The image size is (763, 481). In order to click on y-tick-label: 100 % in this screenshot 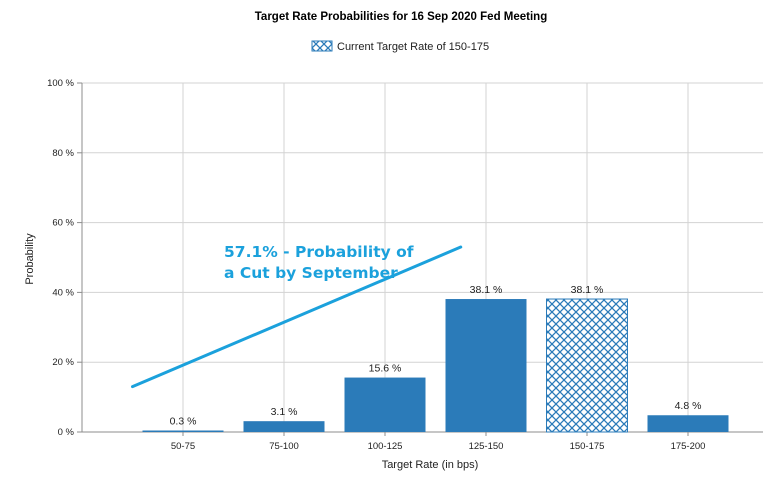, I will do `click(60, 83)`.